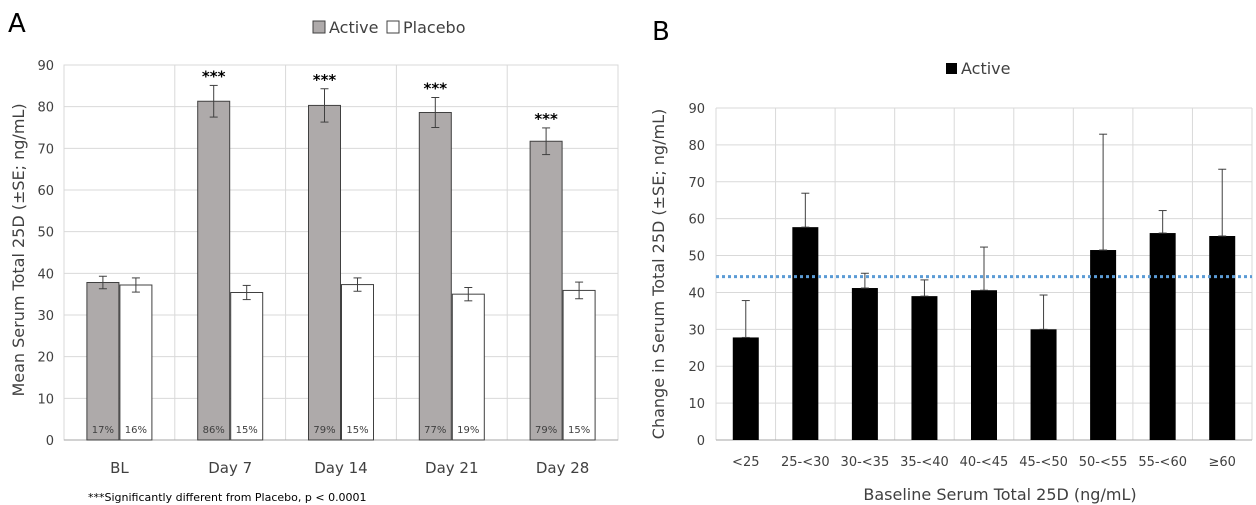 This screenshot has height=505, width=1256. I want to click on panel-a-y-tick-label: 50, so click(45, 233).